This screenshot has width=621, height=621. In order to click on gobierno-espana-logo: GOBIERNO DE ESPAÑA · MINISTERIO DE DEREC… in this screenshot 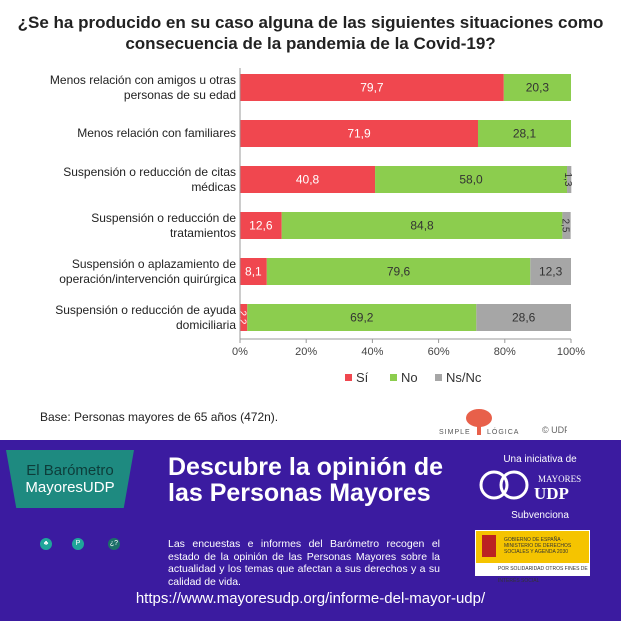, I will do `click(532, 557)`.